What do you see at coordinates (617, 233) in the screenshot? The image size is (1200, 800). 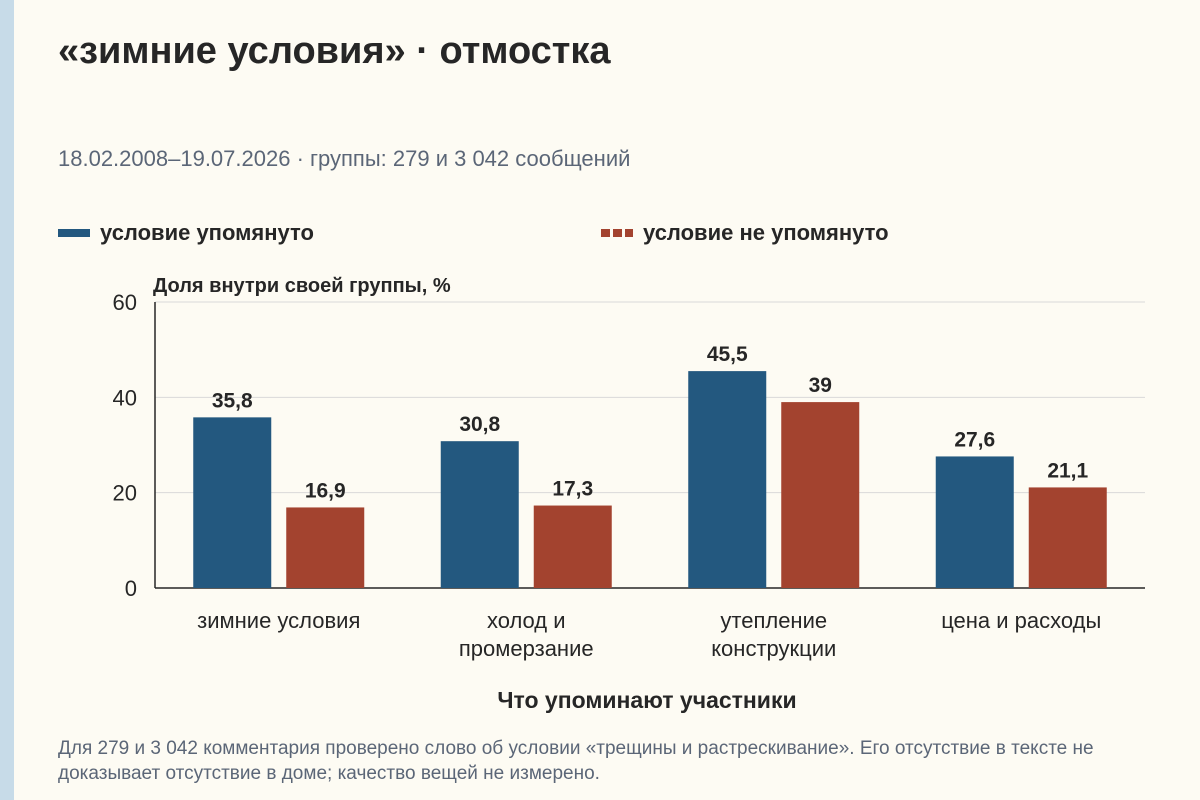 I see `legend-swatch-not-mentioned` at bounding box center [617, 233].